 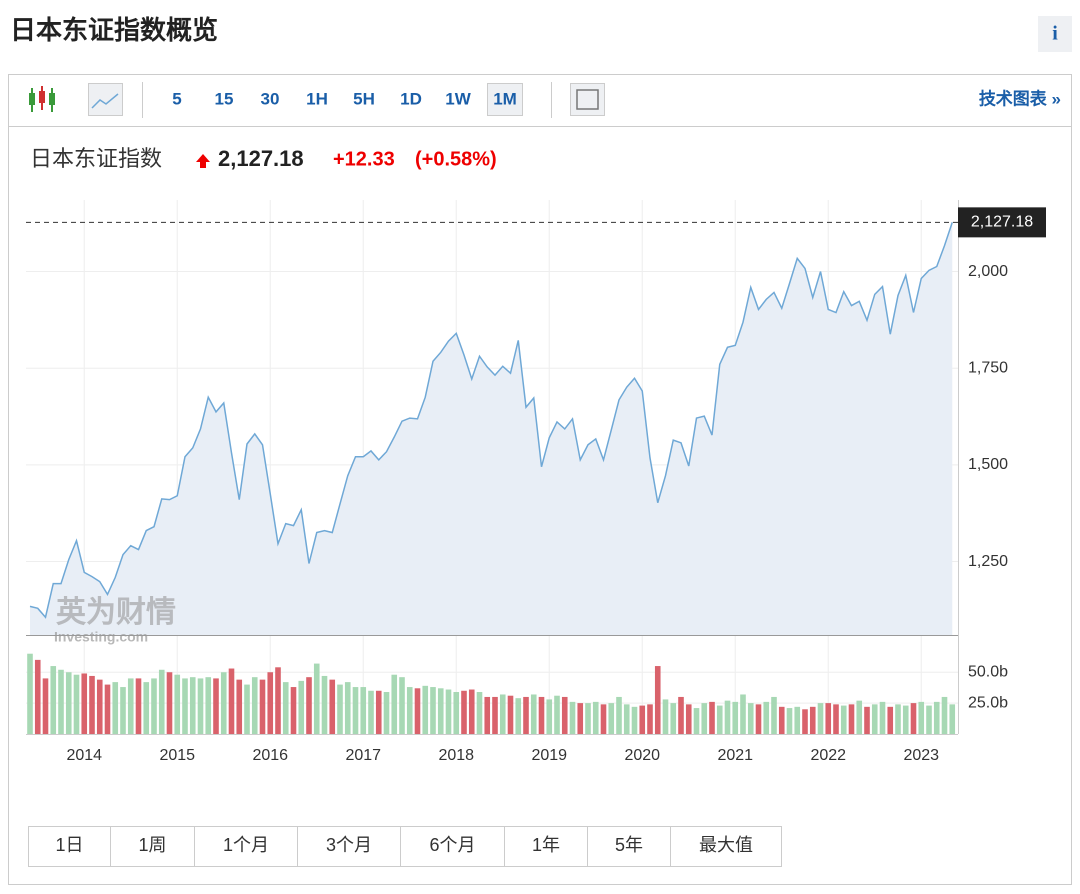 What do you see at coordinates (1020, 98) in the screenshot?
I see `technical-chart-link: 技术图表 »` at bounding box center [1020, 98].